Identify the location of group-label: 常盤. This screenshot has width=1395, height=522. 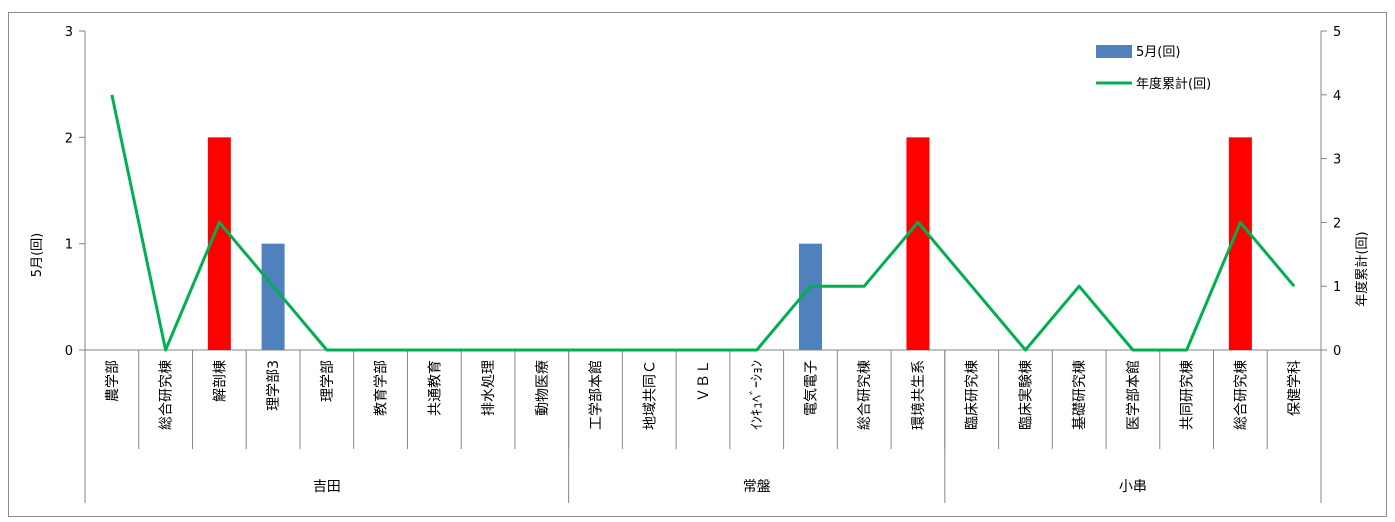
(757, 487).